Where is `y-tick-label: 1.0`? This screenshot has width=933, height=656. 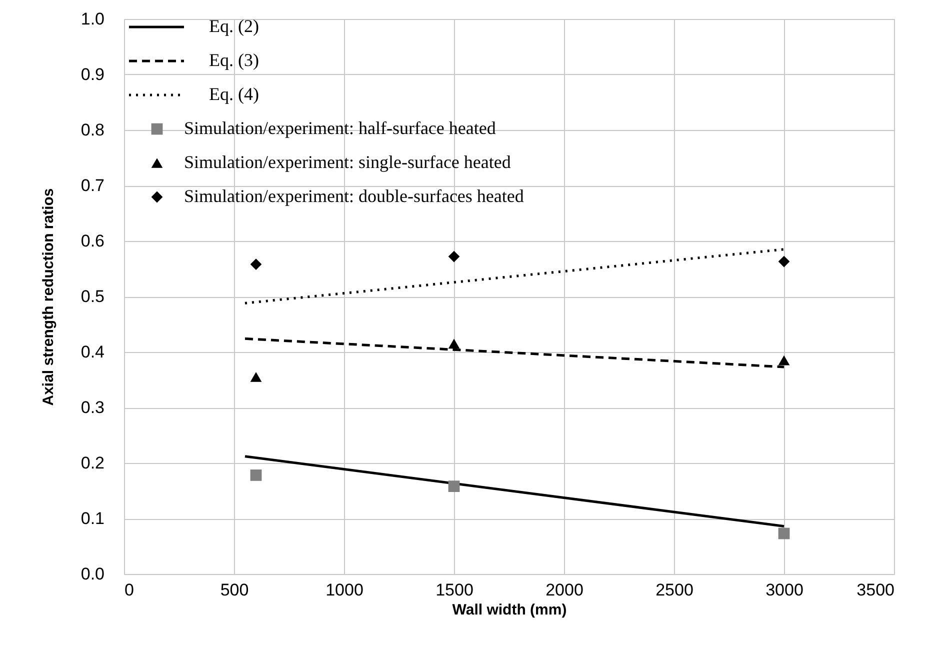
y-tick-label: 1.0 is located at coordinates (92, 19).